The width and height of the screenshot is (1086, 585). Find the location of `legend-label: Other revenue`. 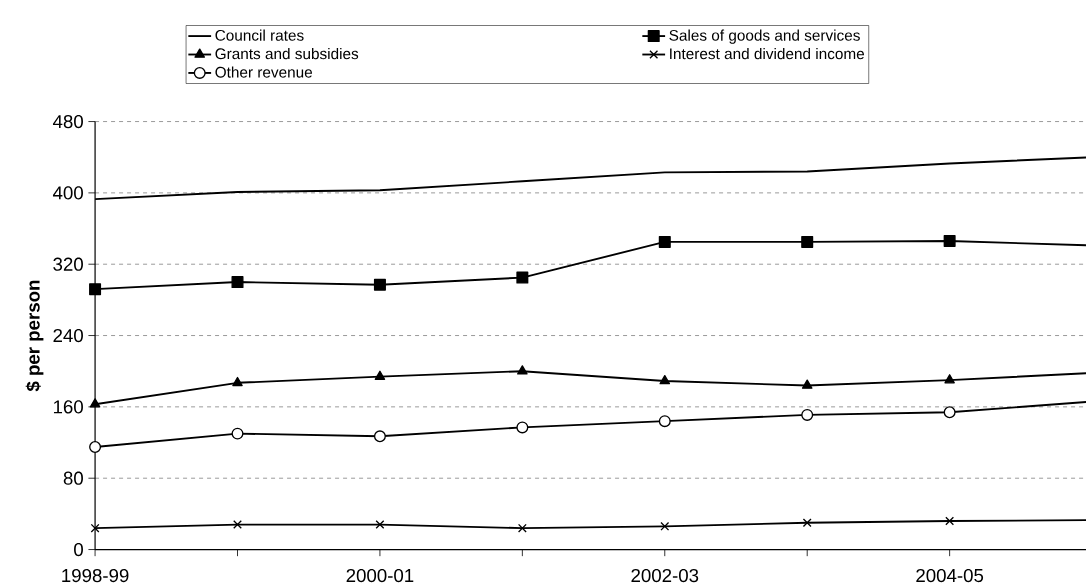

legend-label: Other revenue is located at coordinates (264, 72).